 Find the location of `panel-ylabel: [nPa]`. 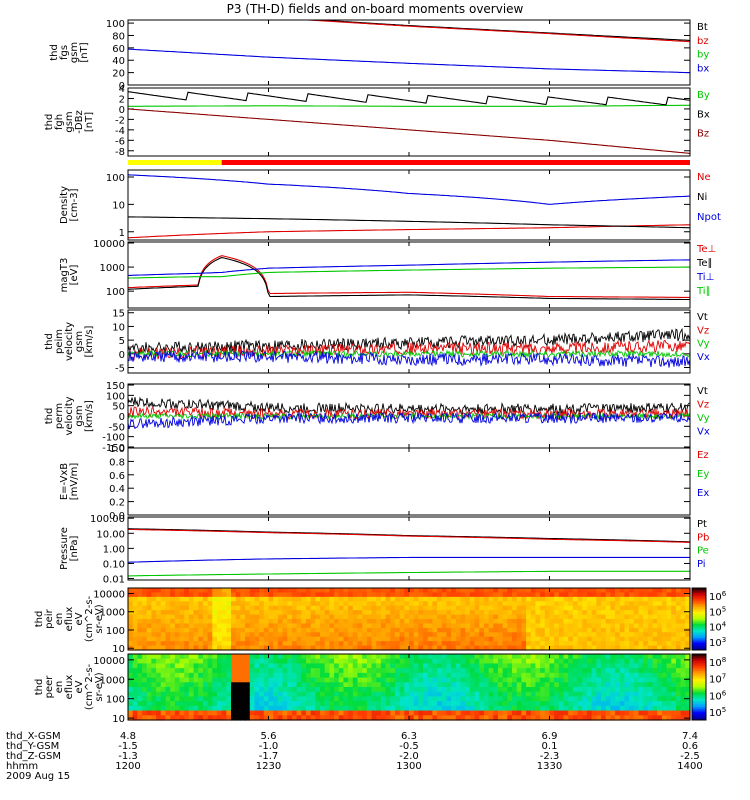

panel-ylabel: [nPa] is located at coordinates (74, 548).